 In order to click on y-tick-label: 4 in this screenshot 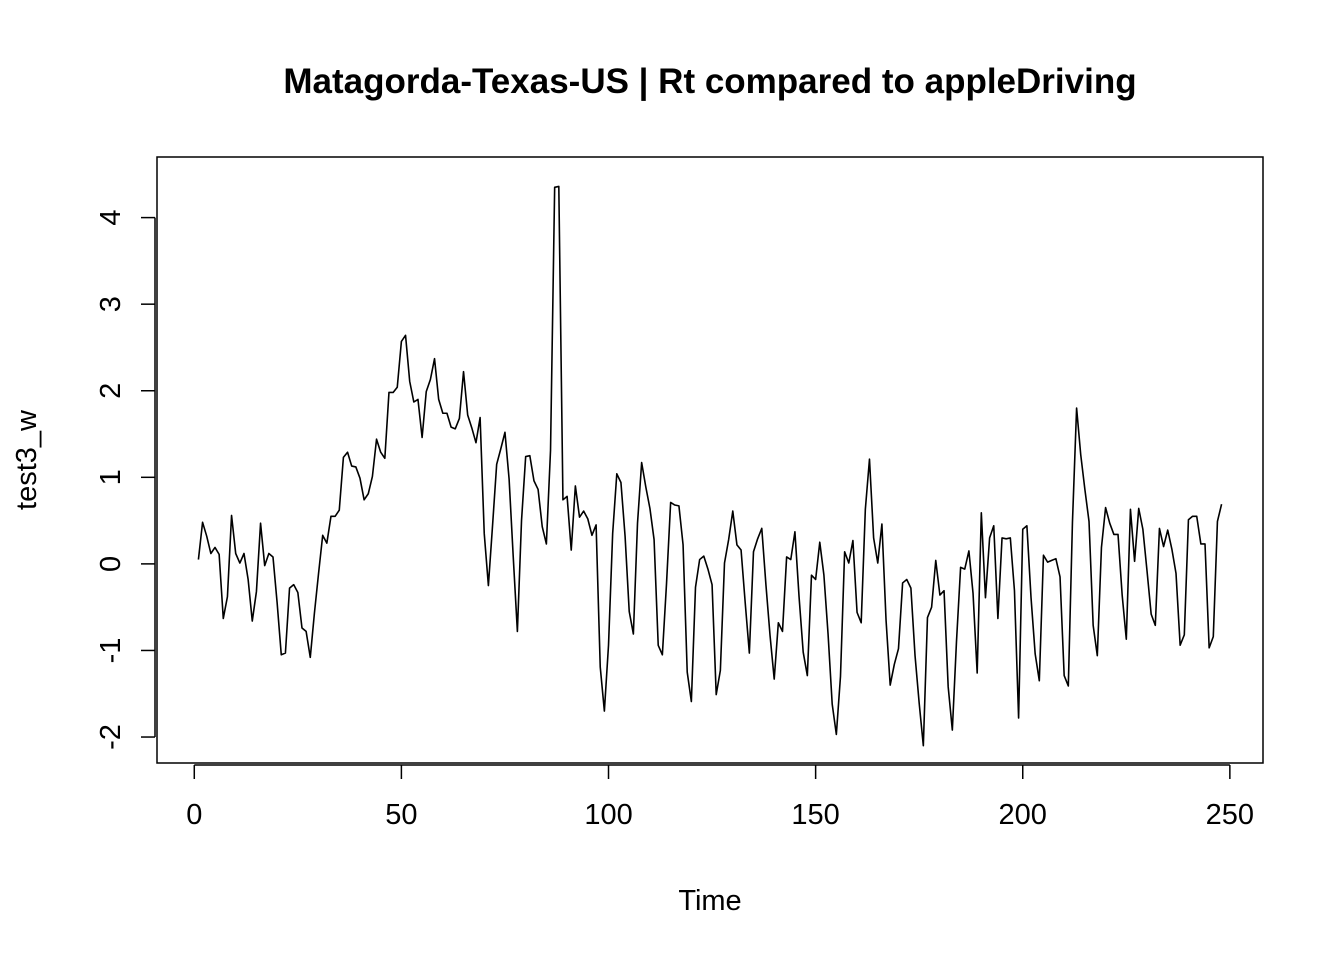, I will do `click(111, 218)`.